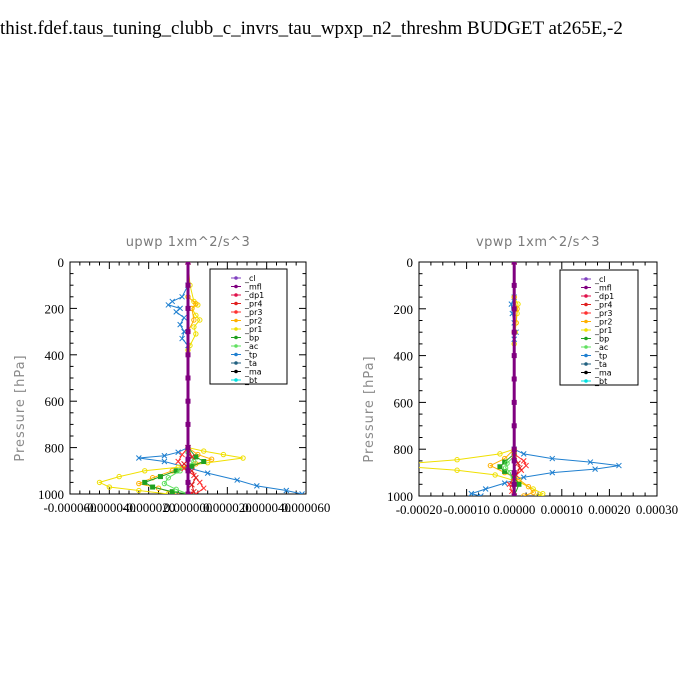  Describe the element at coordinates (603, 288) in the screenshot. I see `legend-entry-mfl-label: _mfl` at that location.